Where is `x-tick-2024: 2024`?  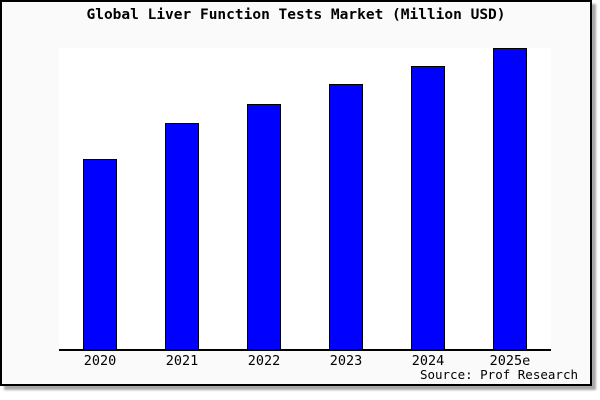
x-tick-2024: 2024 is located at coordinates (428, 361).